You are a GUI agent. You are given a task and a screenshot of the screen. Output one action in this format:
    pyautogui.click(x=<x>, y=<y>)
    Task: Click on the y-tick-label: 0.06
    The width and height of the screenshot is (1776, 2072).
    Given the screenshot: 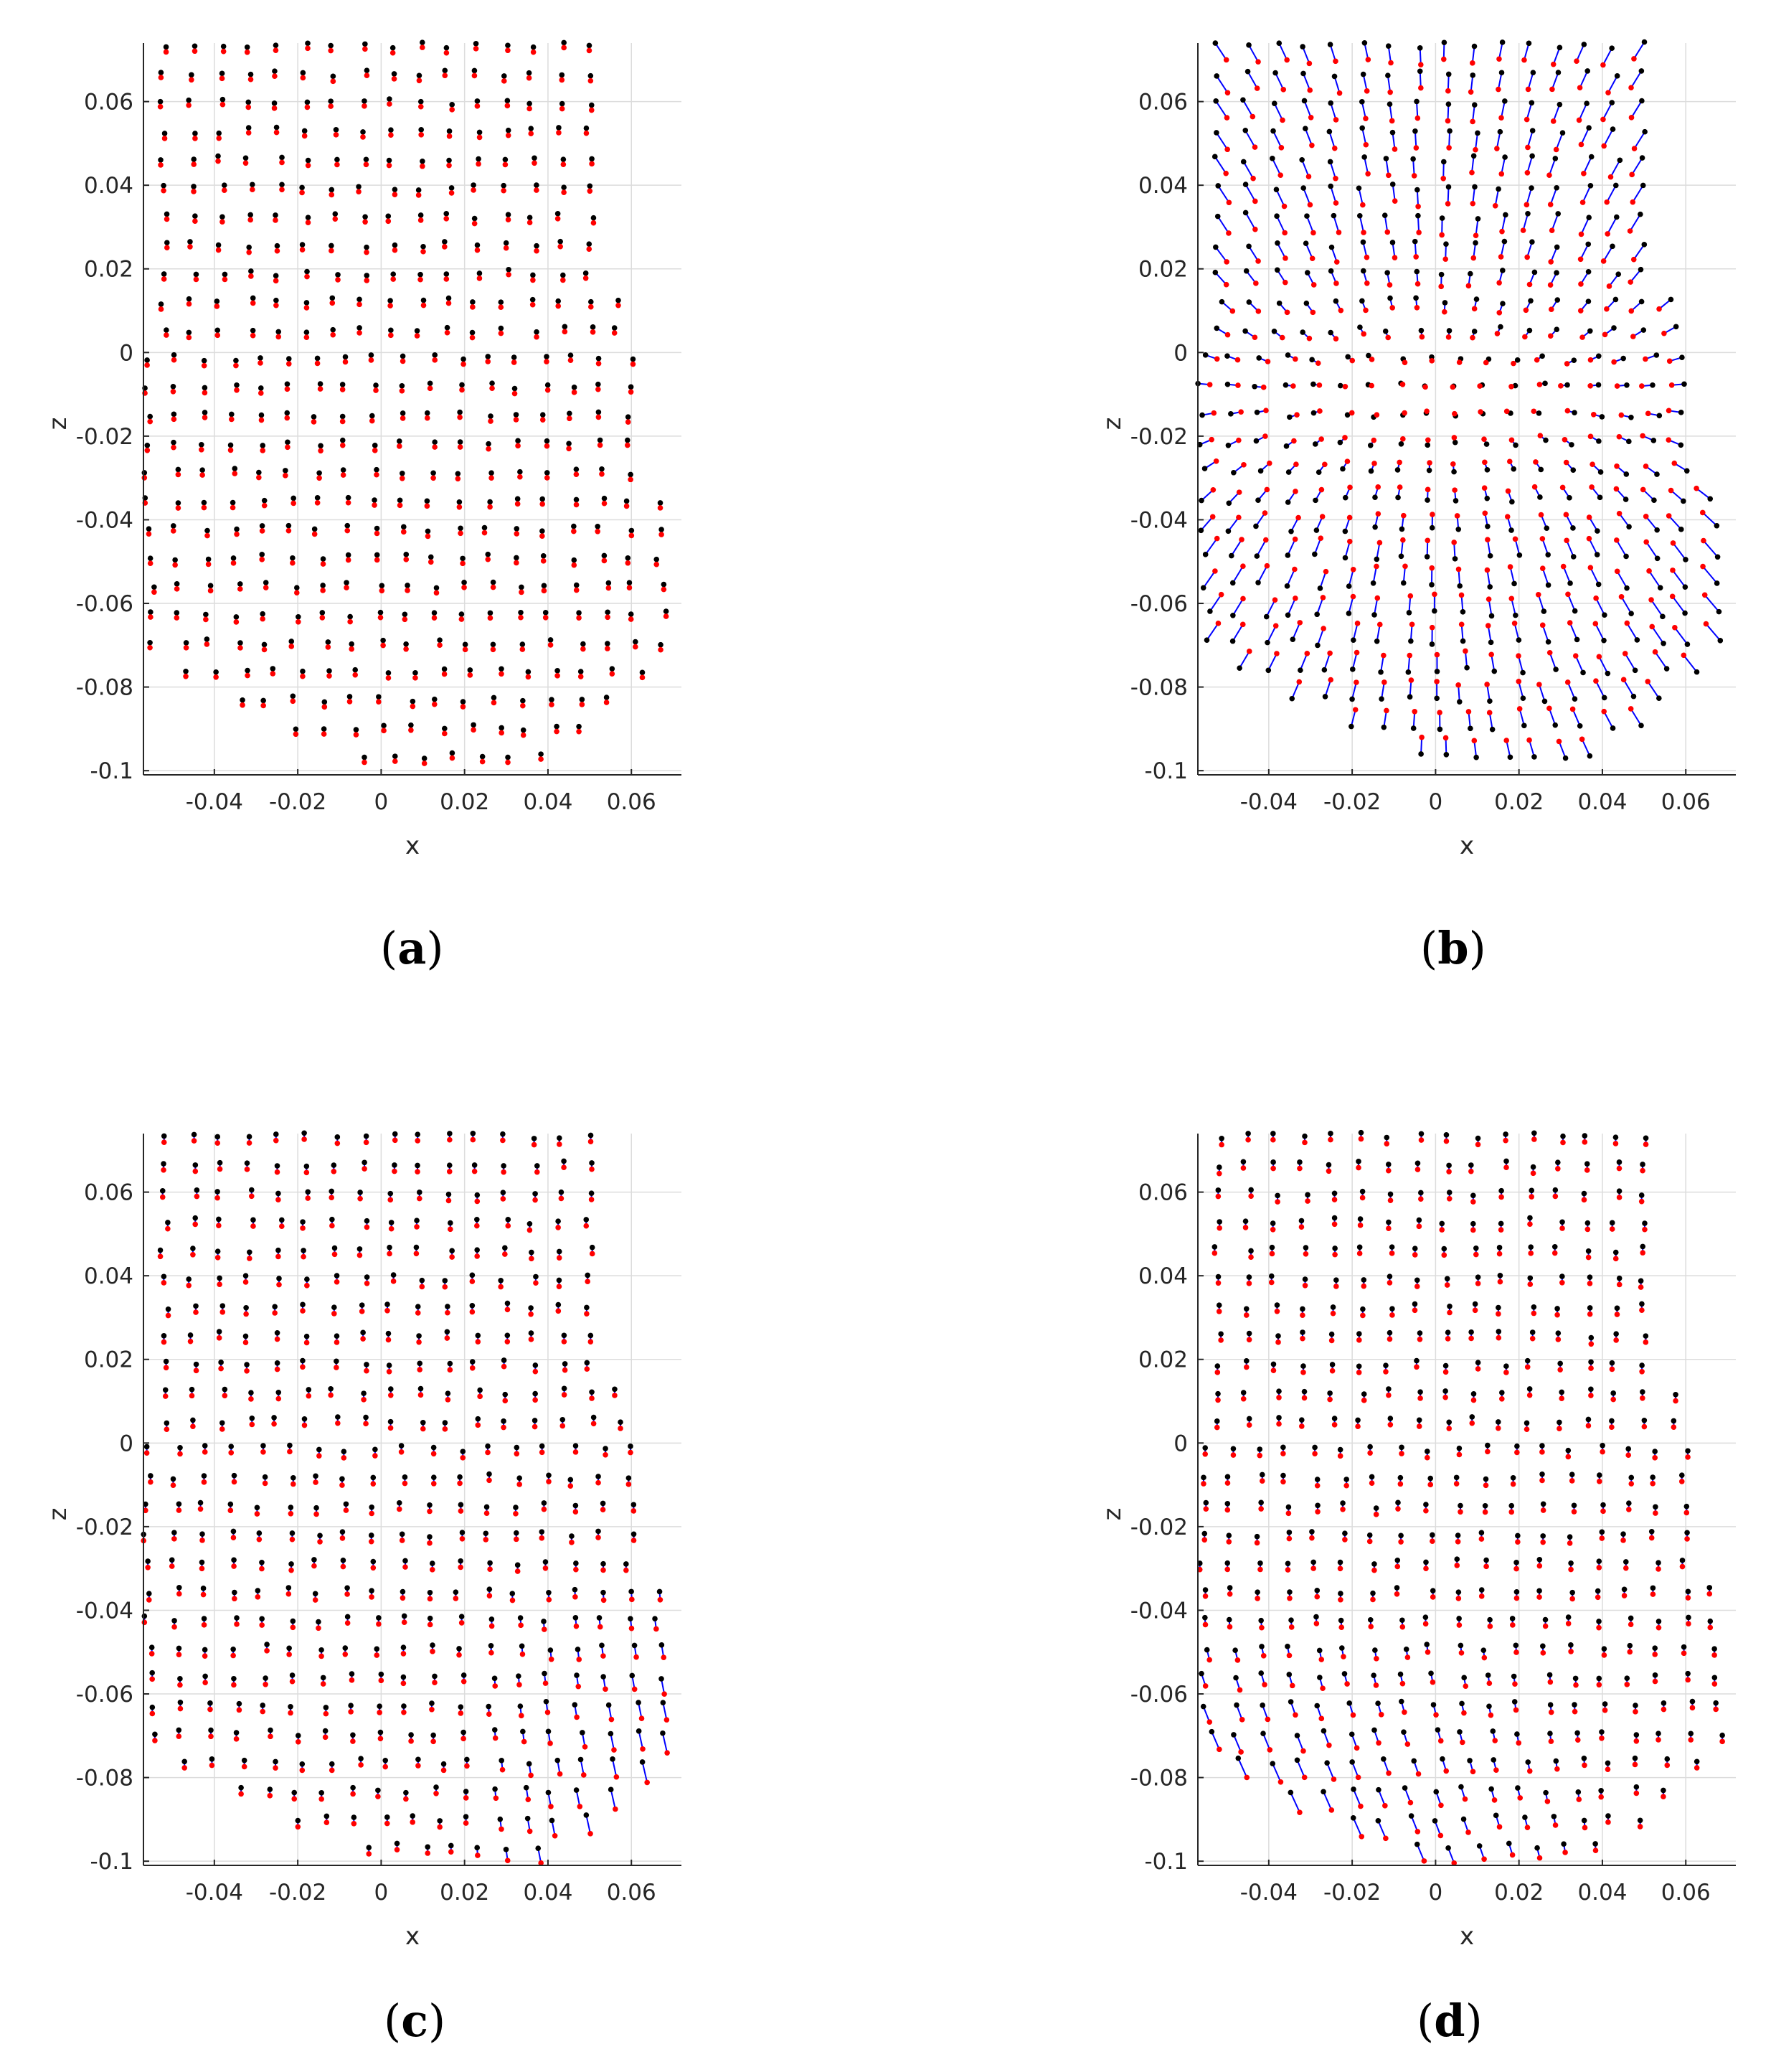 What is the action you would take?
    pyautogui.click(x=109, y=1193)
    